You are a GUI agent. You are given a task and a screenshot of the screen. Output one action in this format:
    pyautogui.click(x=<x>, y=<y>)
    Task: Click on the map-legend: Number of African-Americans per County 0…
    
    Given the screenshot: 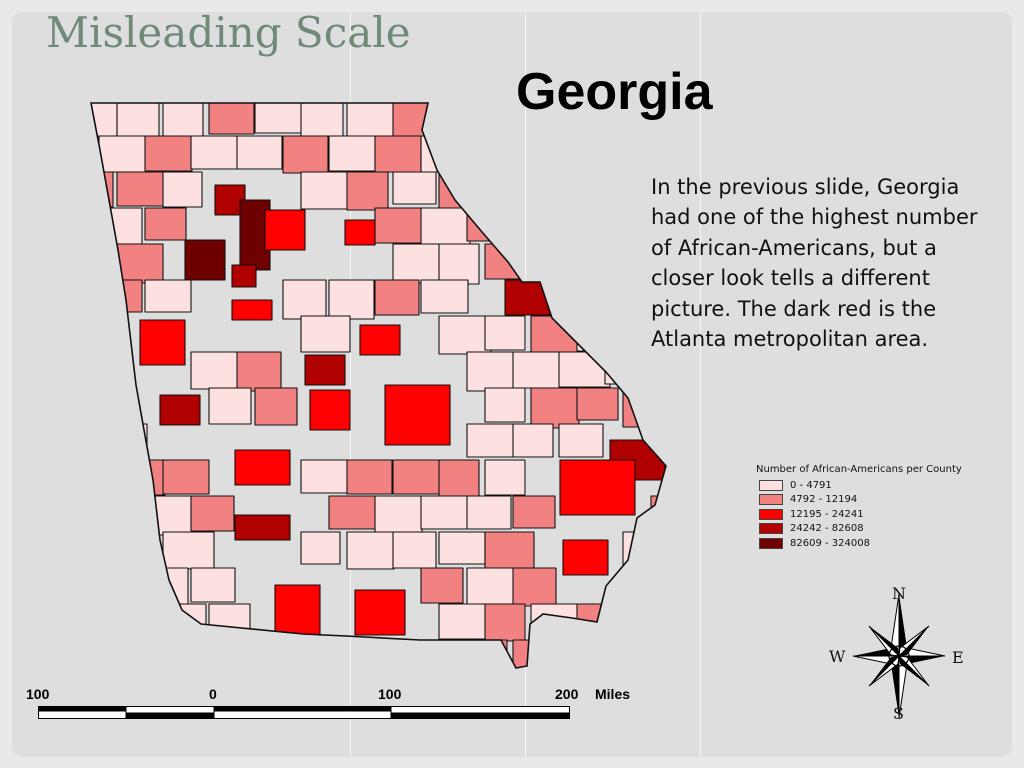 What is the action you would take?
    pyautogui.click(x=859, y=507)
    